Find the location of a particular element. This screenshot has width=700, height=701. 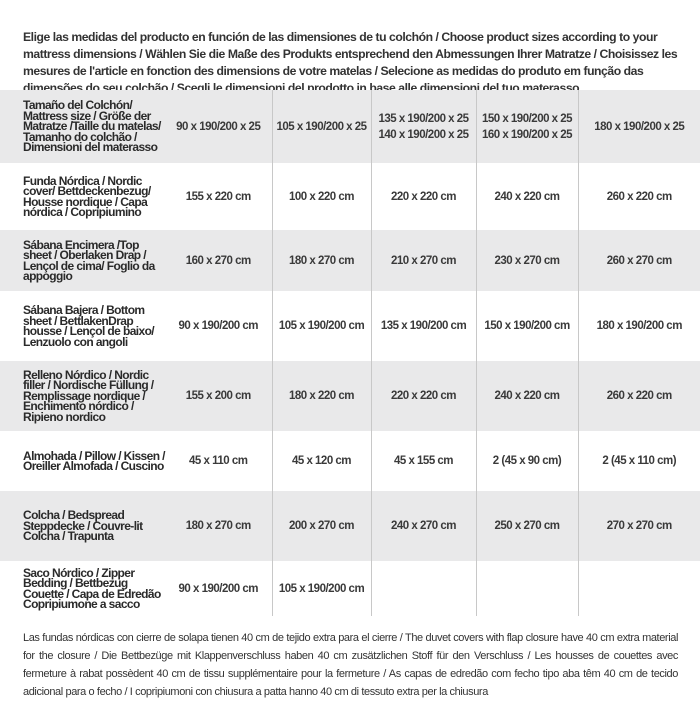

size-value: 180 x 220 cm is located at coordinates (321, 396).